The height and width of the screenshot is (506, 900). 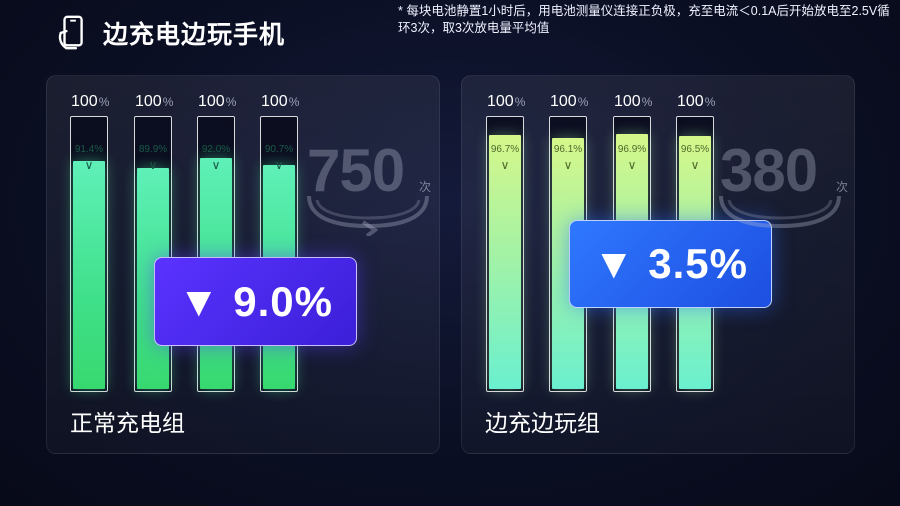 I want to click on battery-bar: 96.7% ∨, so click(x=505, y=254).